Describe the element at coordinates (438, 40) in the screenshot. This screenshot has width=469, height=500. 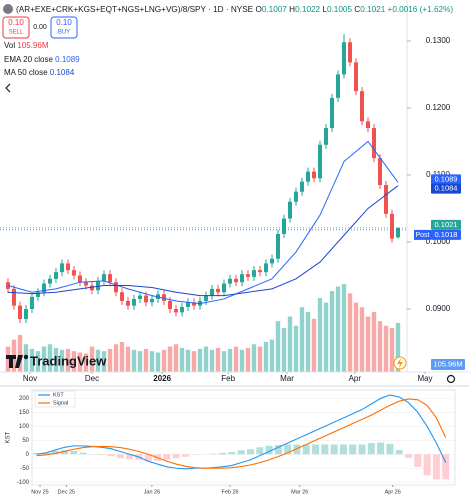
I see `y-tick-label: 0.1300` at that location.